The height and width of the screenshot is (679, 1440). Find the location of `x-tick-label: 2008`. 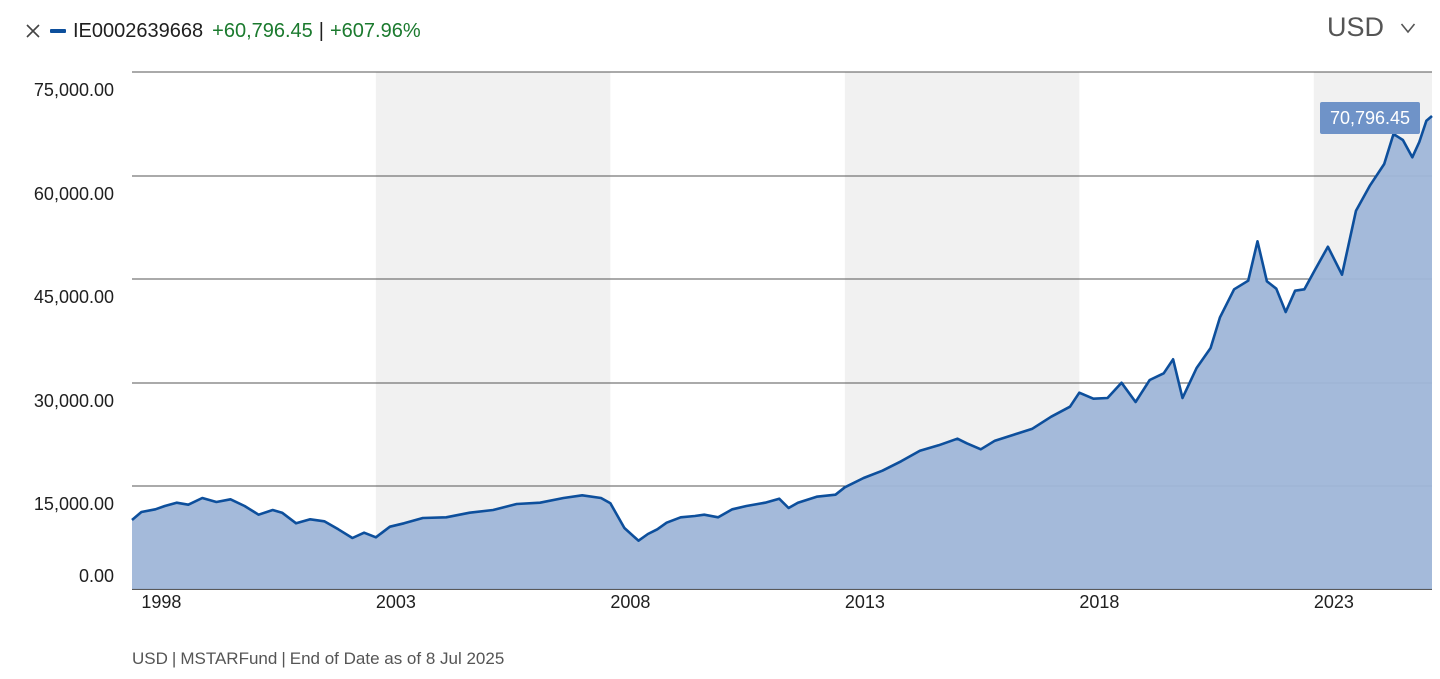

x-tick-label: 2008 is located at coordinates (630, 602).